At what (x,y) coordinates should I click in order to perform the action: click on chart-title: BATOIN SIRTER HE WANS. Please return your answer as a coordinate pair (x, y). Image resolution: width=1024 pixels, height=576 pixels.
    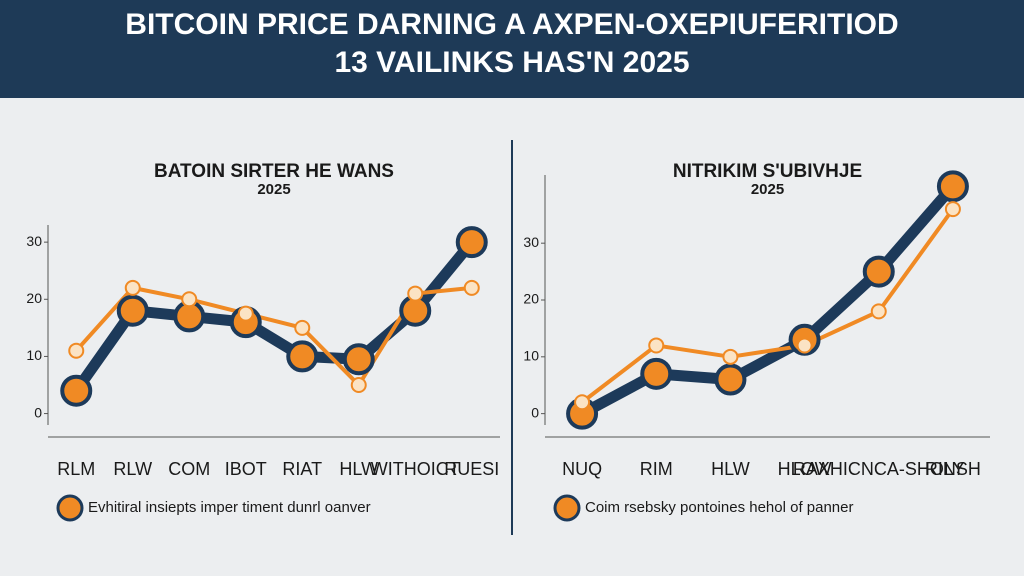
    Looking at the image, I should click on (274, 171).